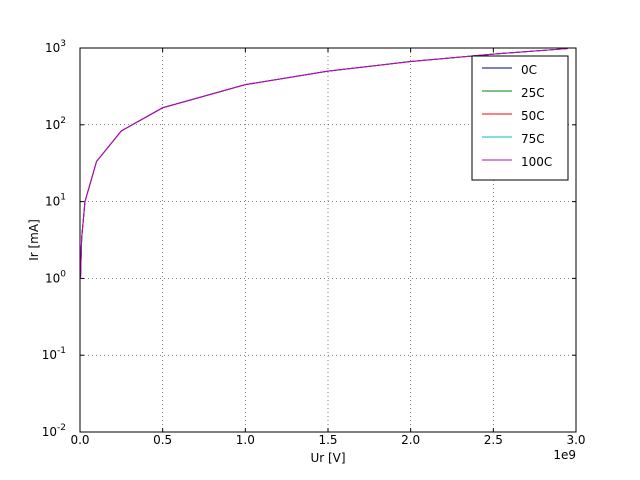 The width and height of the screenshot is (640, 480). What do you see at coordinates (533, 139) in the screenshot?
I see `legend-label: 75C` at bounding box center [533, 139].